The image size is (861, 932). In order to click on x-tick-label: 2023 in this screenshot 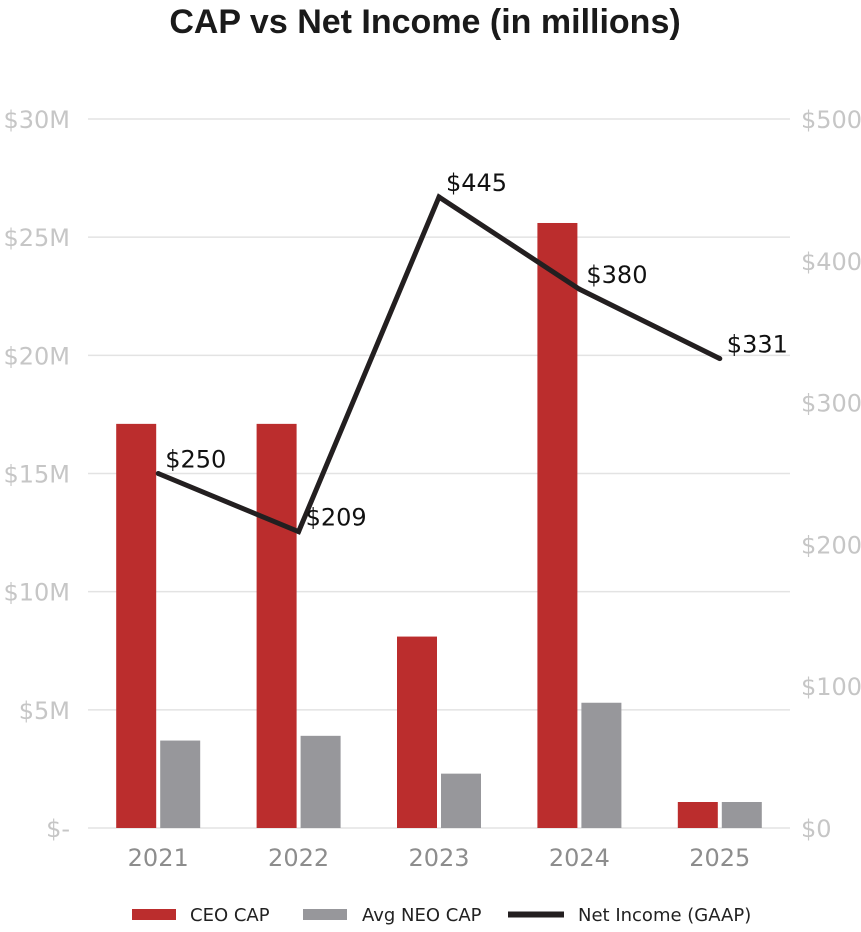, I will do `click(438, 858)`.